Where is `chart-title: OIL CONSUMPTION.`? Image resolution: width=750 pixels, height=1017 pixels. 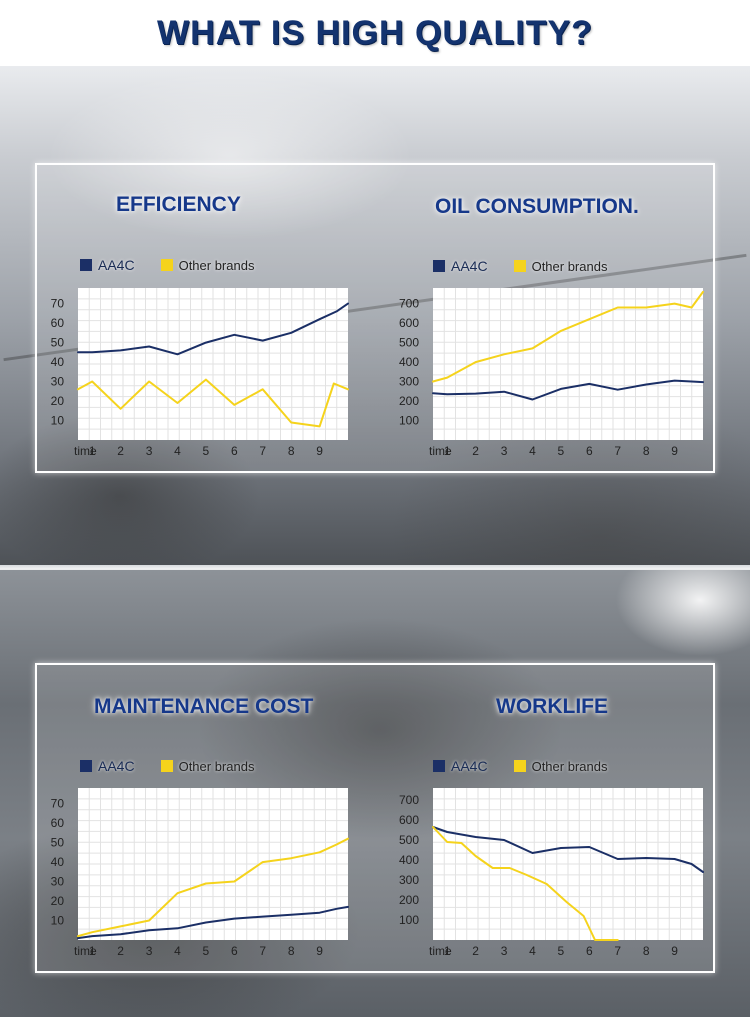 chart-title: OIL CONSUMPTION. is located at coordinates (537, 206).